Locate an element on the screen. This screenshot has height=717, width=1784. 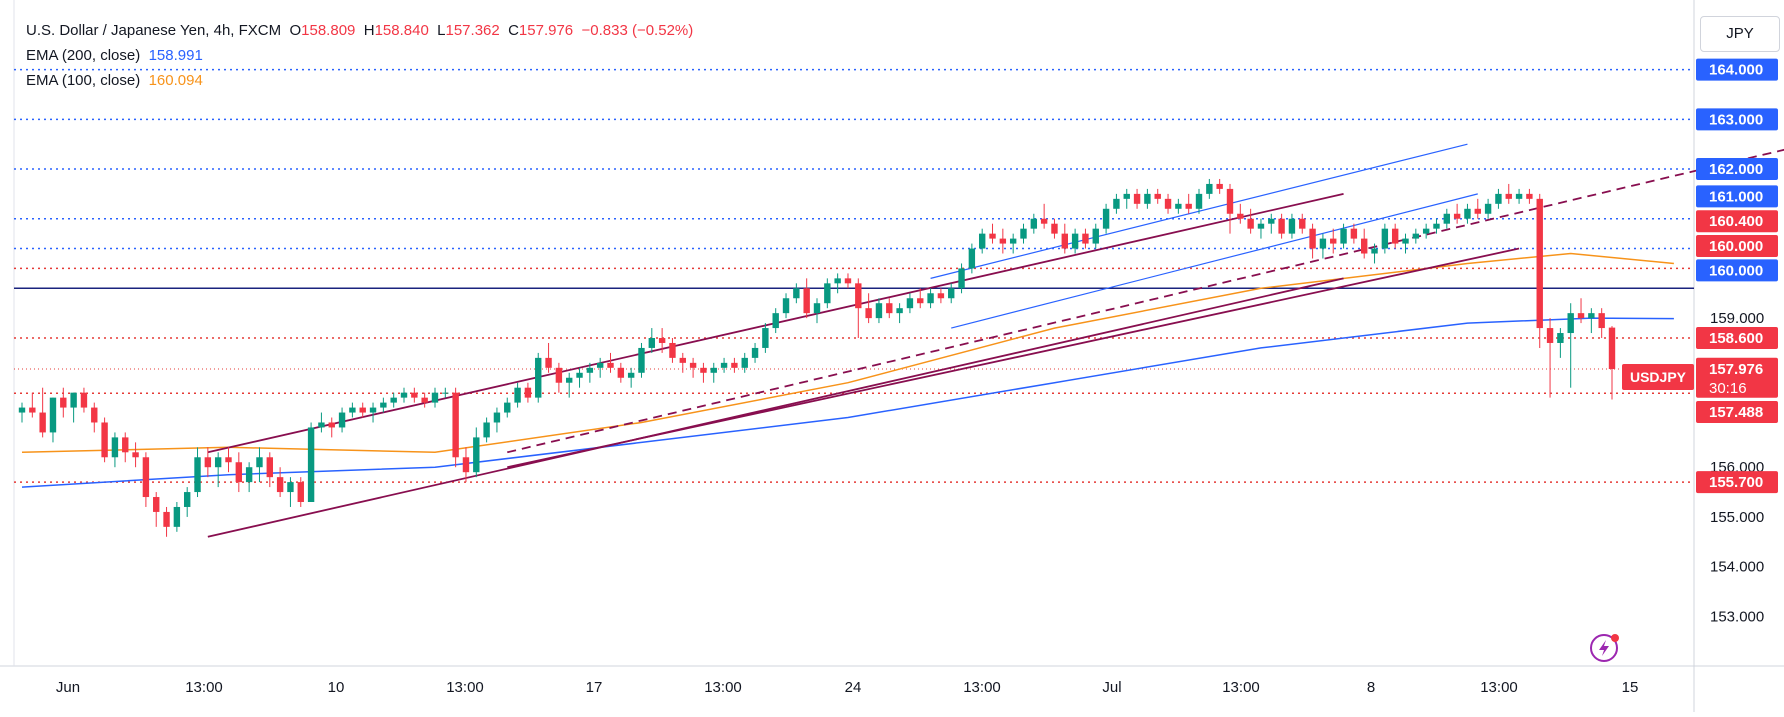
legend-ema100-row: EMA (100, close) 160.094 is located at coordinates (359, 80).